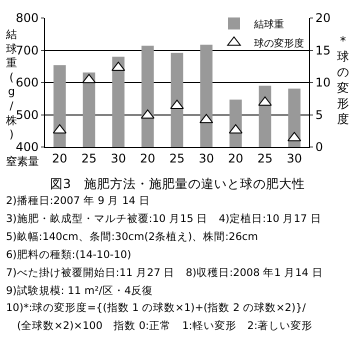 The image size is (354, 353). What do you see at coordinates (27, 18) in the screenshot?
I see `y-tick-label: 800` at bounding box center [27, 18].